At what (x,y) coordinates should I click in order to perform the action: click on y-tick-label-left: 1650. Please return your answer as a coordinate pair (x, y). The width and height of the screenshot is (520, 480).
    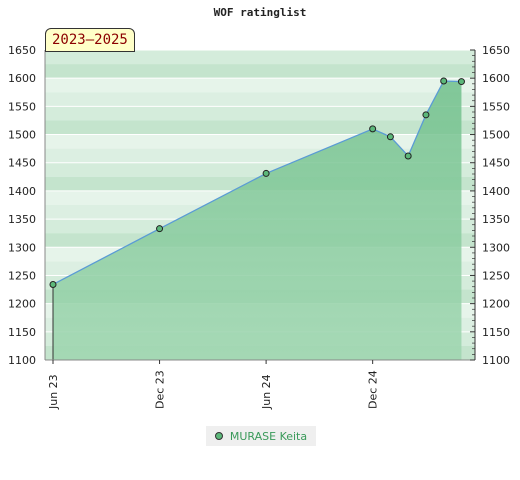
    Looking at the image, I should click on (22, 50).